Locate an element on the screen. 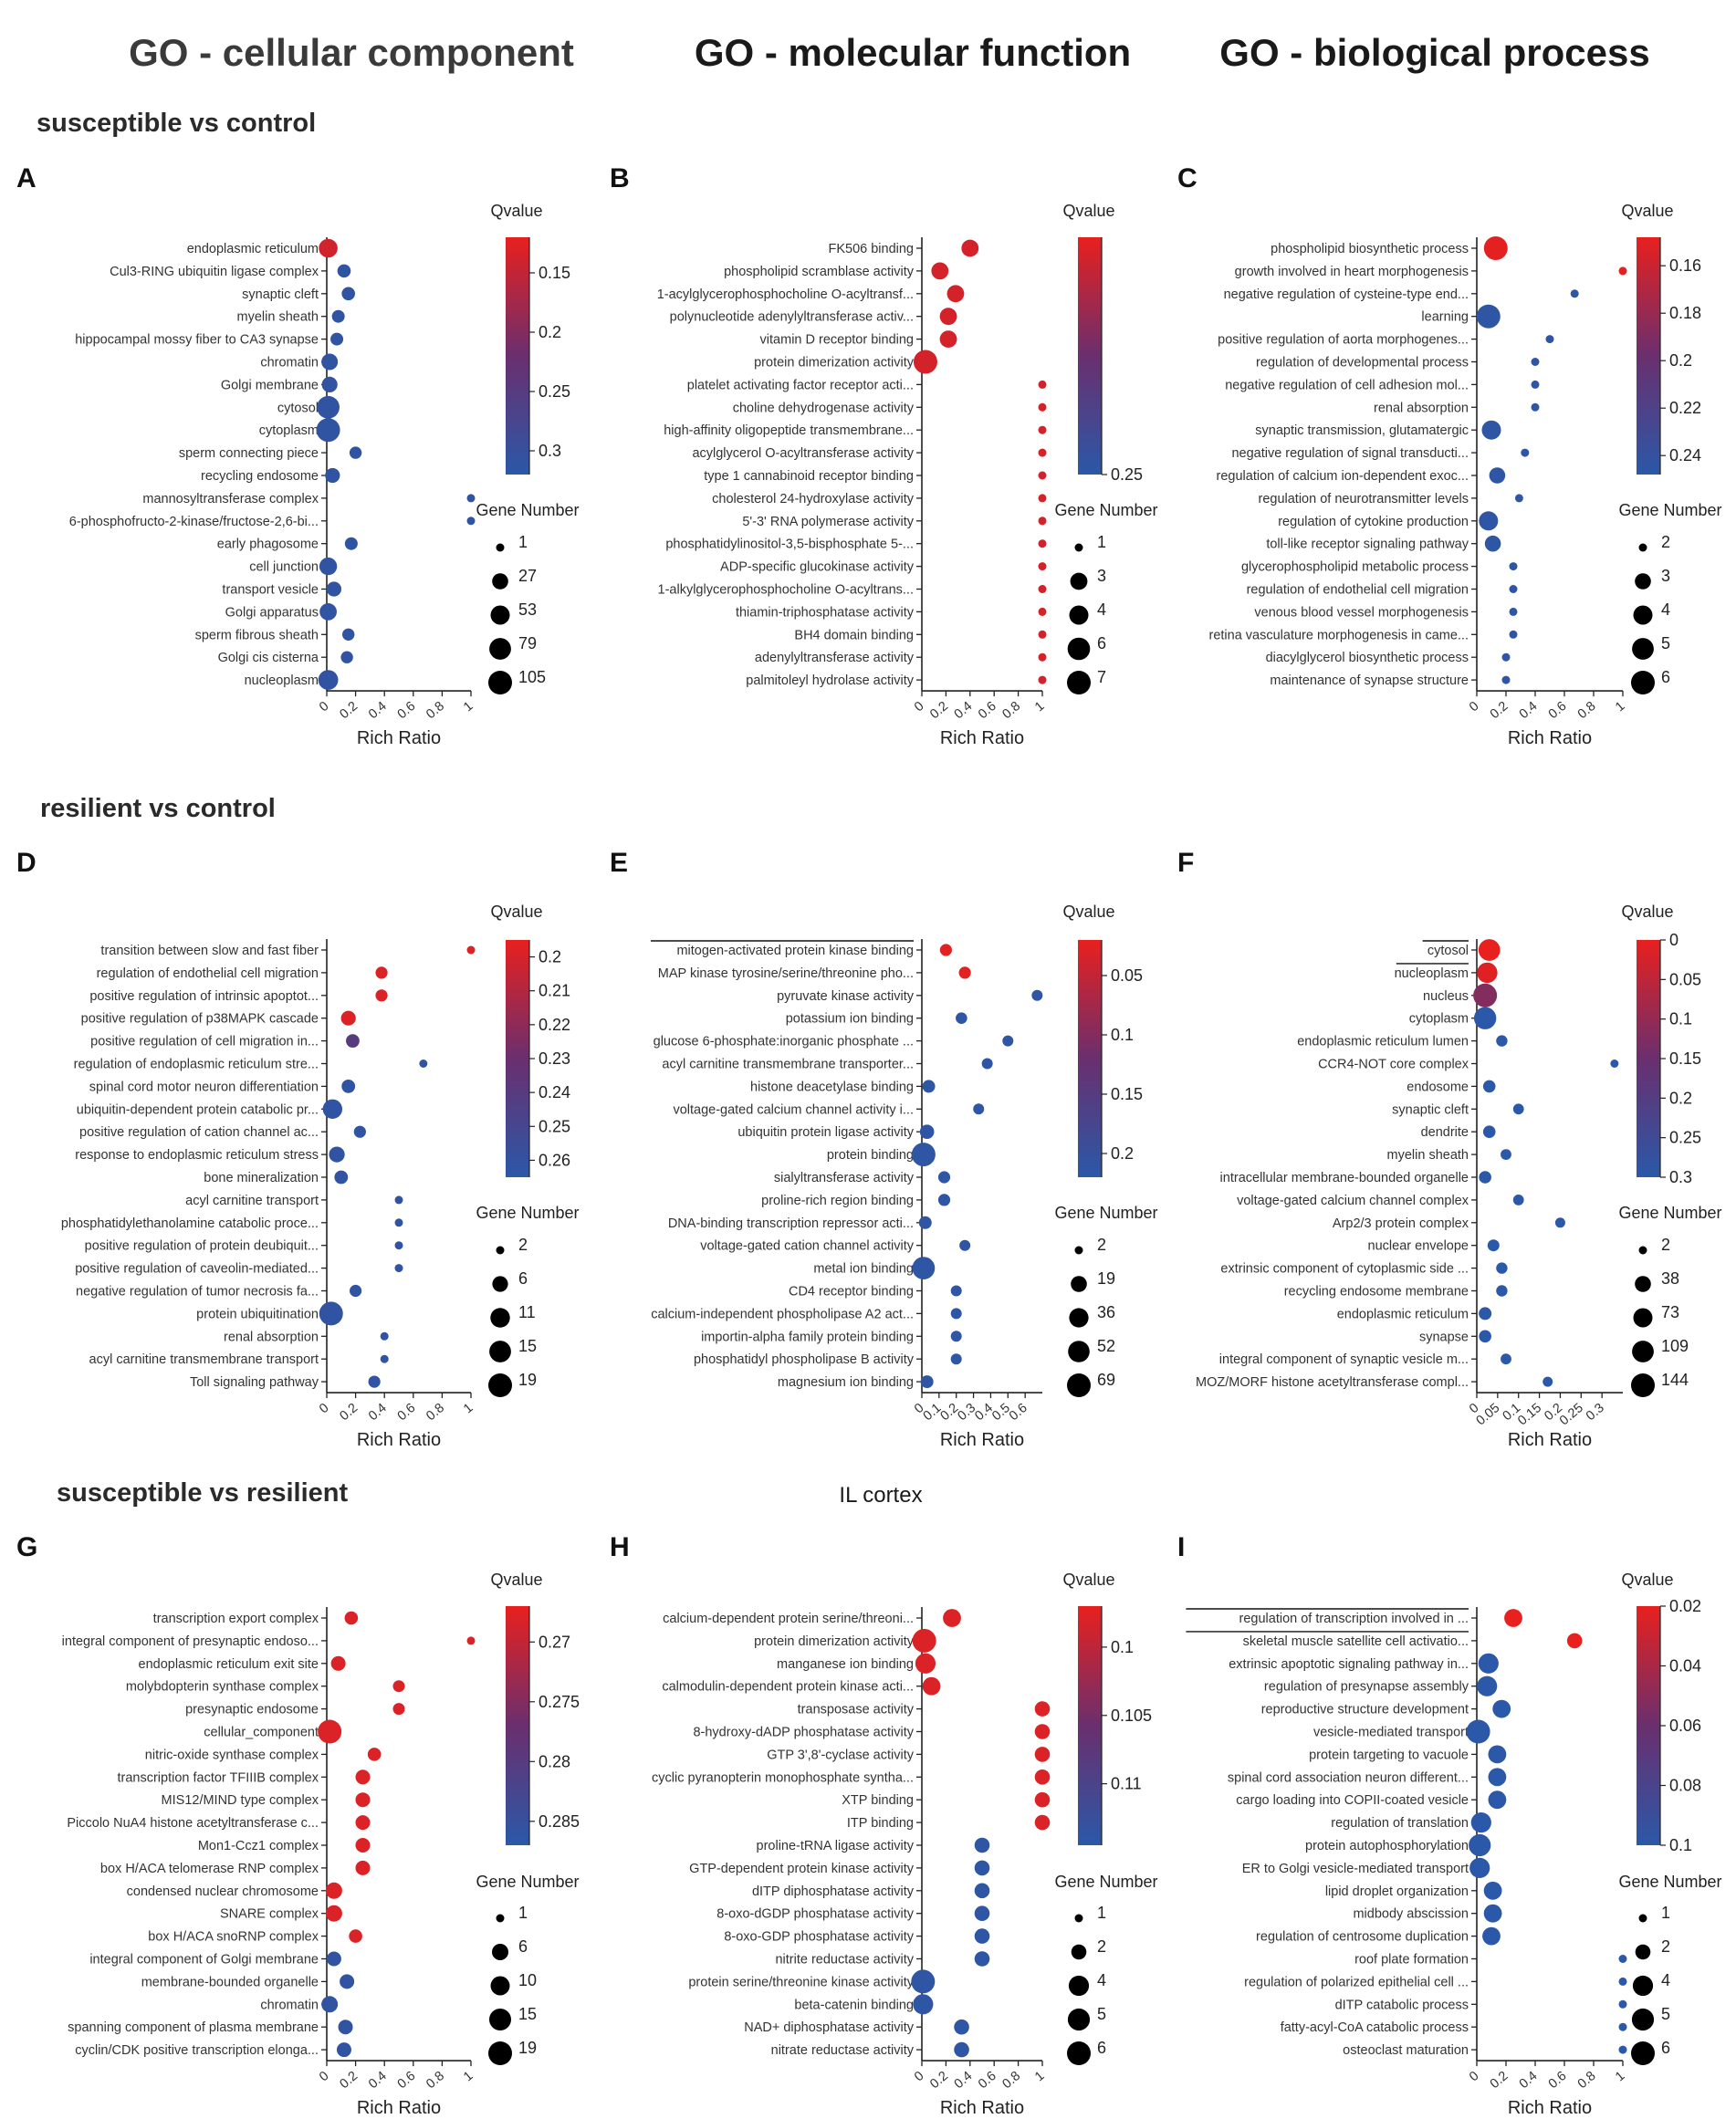 This screenshot has height=2119, width=1736. term-label: early phagosome is located at coordinates (268, 545).